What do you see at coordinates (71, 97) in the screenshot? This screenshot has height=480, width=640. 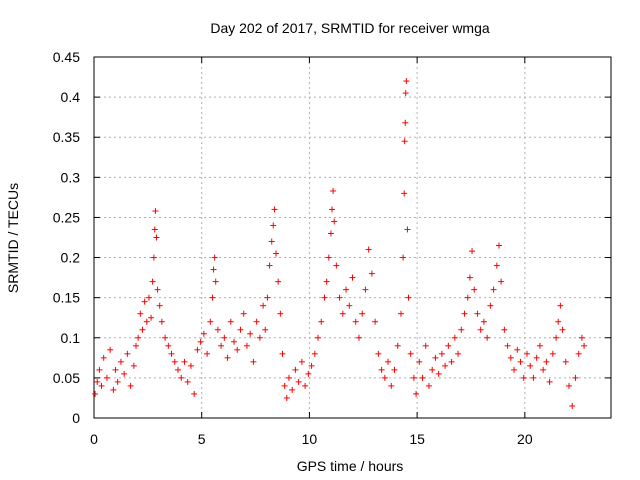 I see `y-tick-label: 0.4` at bounding box center [71, 97].